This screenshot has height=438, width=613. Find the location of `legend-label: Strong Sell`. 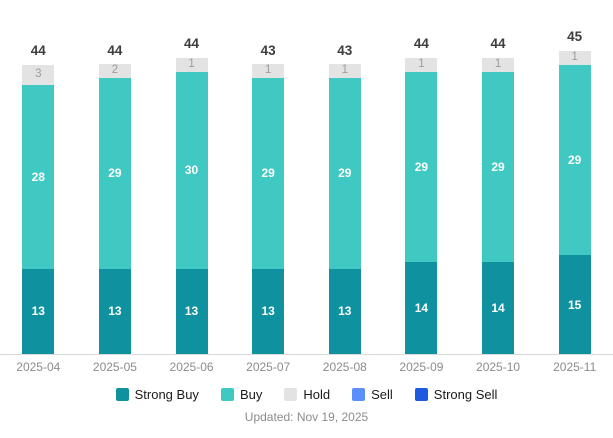

legend-label: Strong Sell is located at coordinates (465, 395).